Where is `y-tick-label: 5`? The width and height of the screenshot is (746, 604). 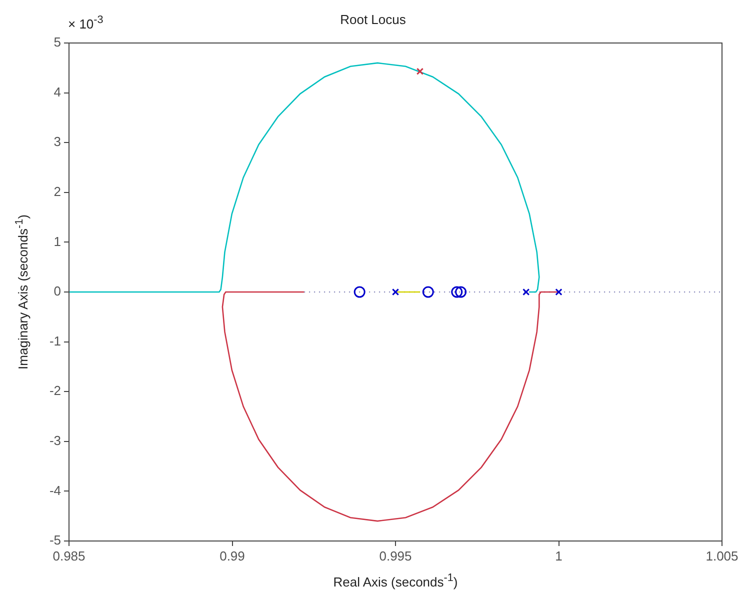 y-tick-label: 5 is located at coordinates (57, 42).